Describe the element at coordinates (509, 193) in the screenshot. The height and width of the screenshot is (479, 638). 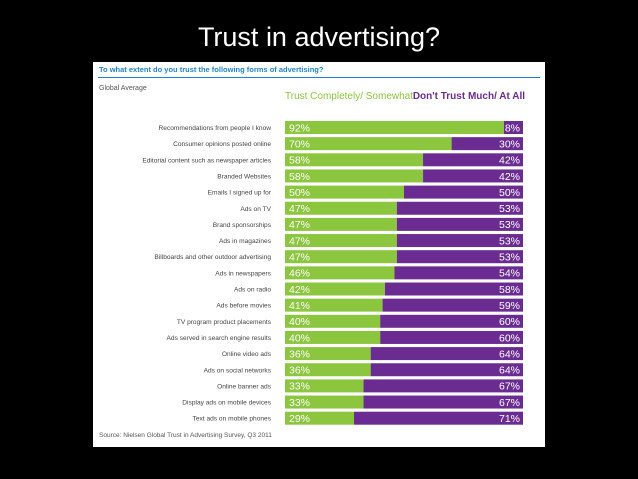
I see `data-label-distrust: 50%` at that location.